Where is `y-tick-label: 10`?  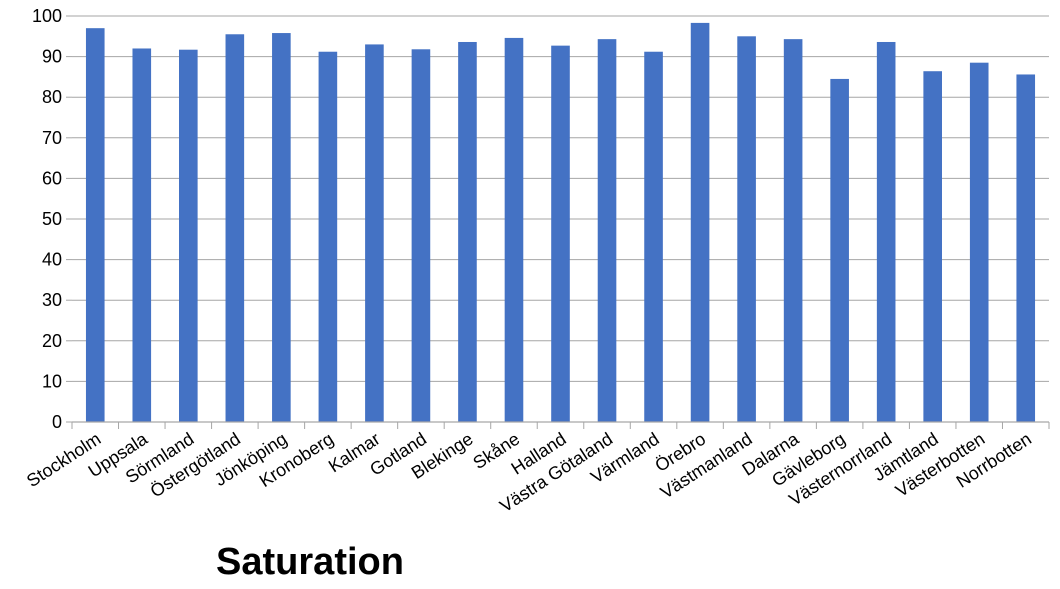 y-tick-label: 10 is located at coordinates (52, 381).